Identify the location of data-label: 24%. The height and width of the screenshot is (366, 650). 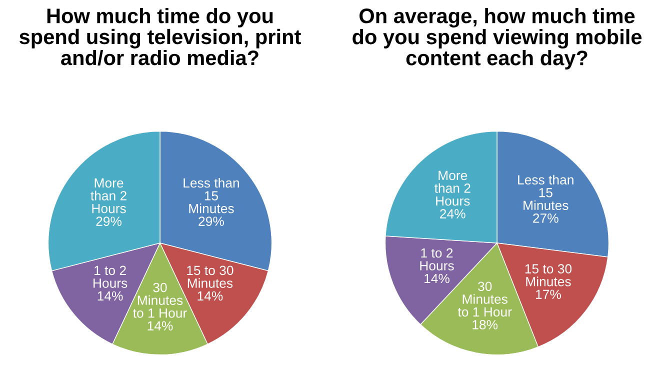
(453, 213).